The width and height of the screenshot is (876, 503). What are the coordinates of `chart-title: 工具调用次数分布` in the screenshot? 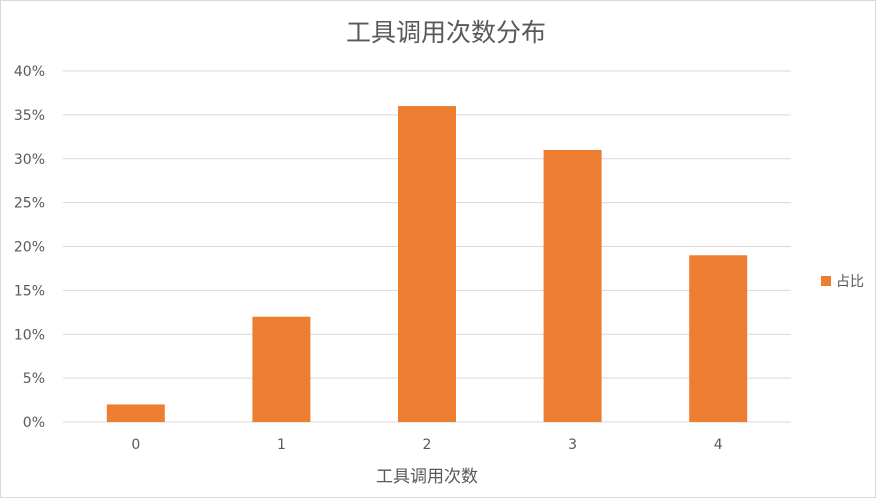 It's located at (446, 32).